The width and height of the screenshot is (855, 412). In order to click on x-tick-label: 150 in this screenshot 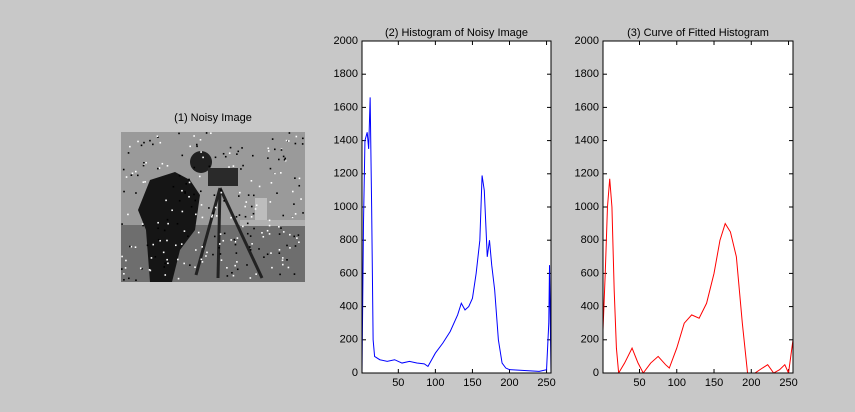, I will do `click(472, 383)`.